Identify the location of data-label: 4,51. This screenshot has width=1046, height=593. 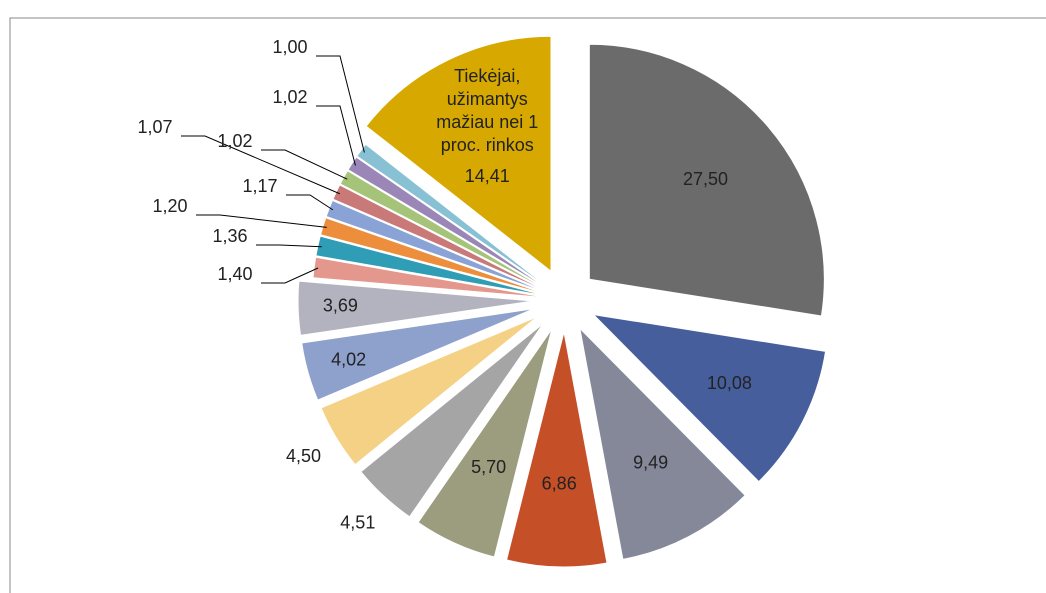
(357, 523).